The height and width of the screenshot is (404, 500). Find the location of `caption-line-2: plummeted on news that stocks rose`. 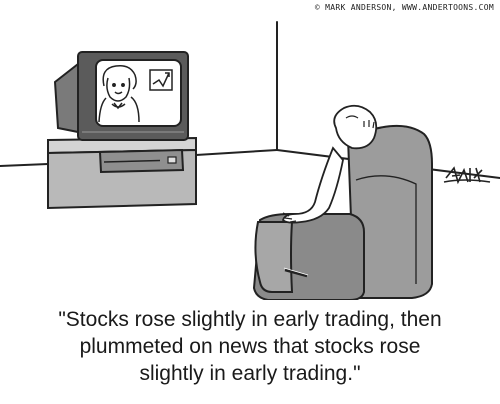

caption-line-2: plummeted on news that stocks rose is located at coordinates (250, 346).